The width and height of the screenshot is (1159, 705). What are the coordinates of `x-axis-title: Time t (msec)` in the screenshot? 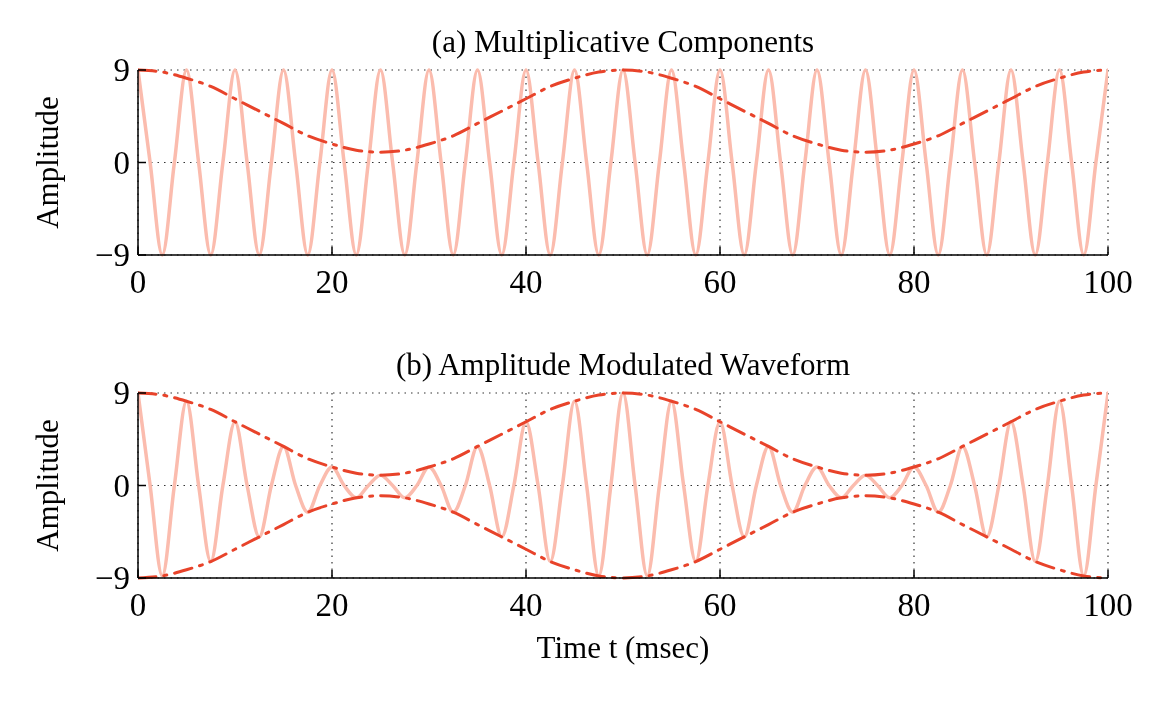 It's located at (623, 647).